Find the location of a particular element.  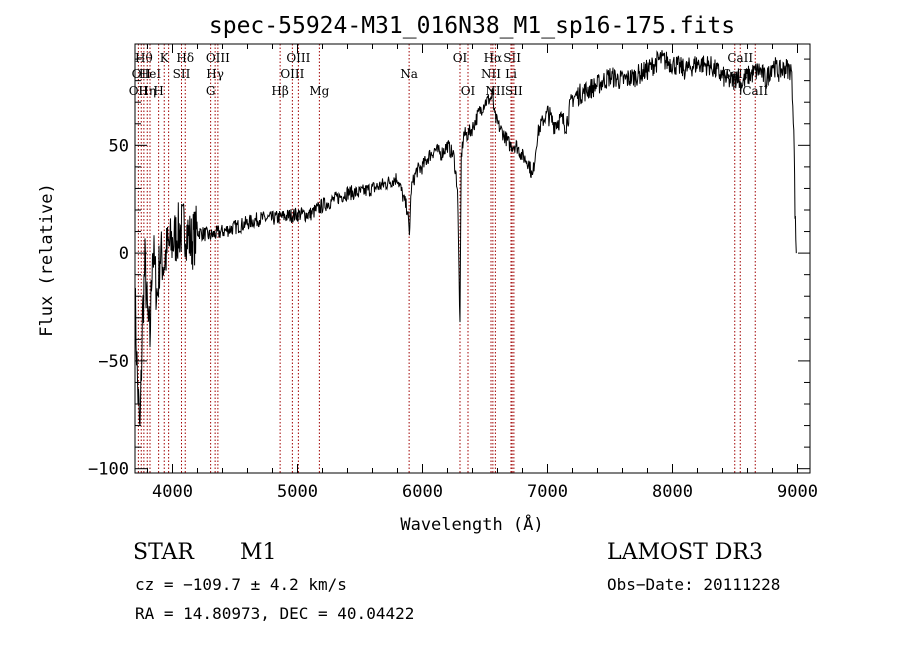

y-tick-label: −50 is located at coordinates (113, 362).